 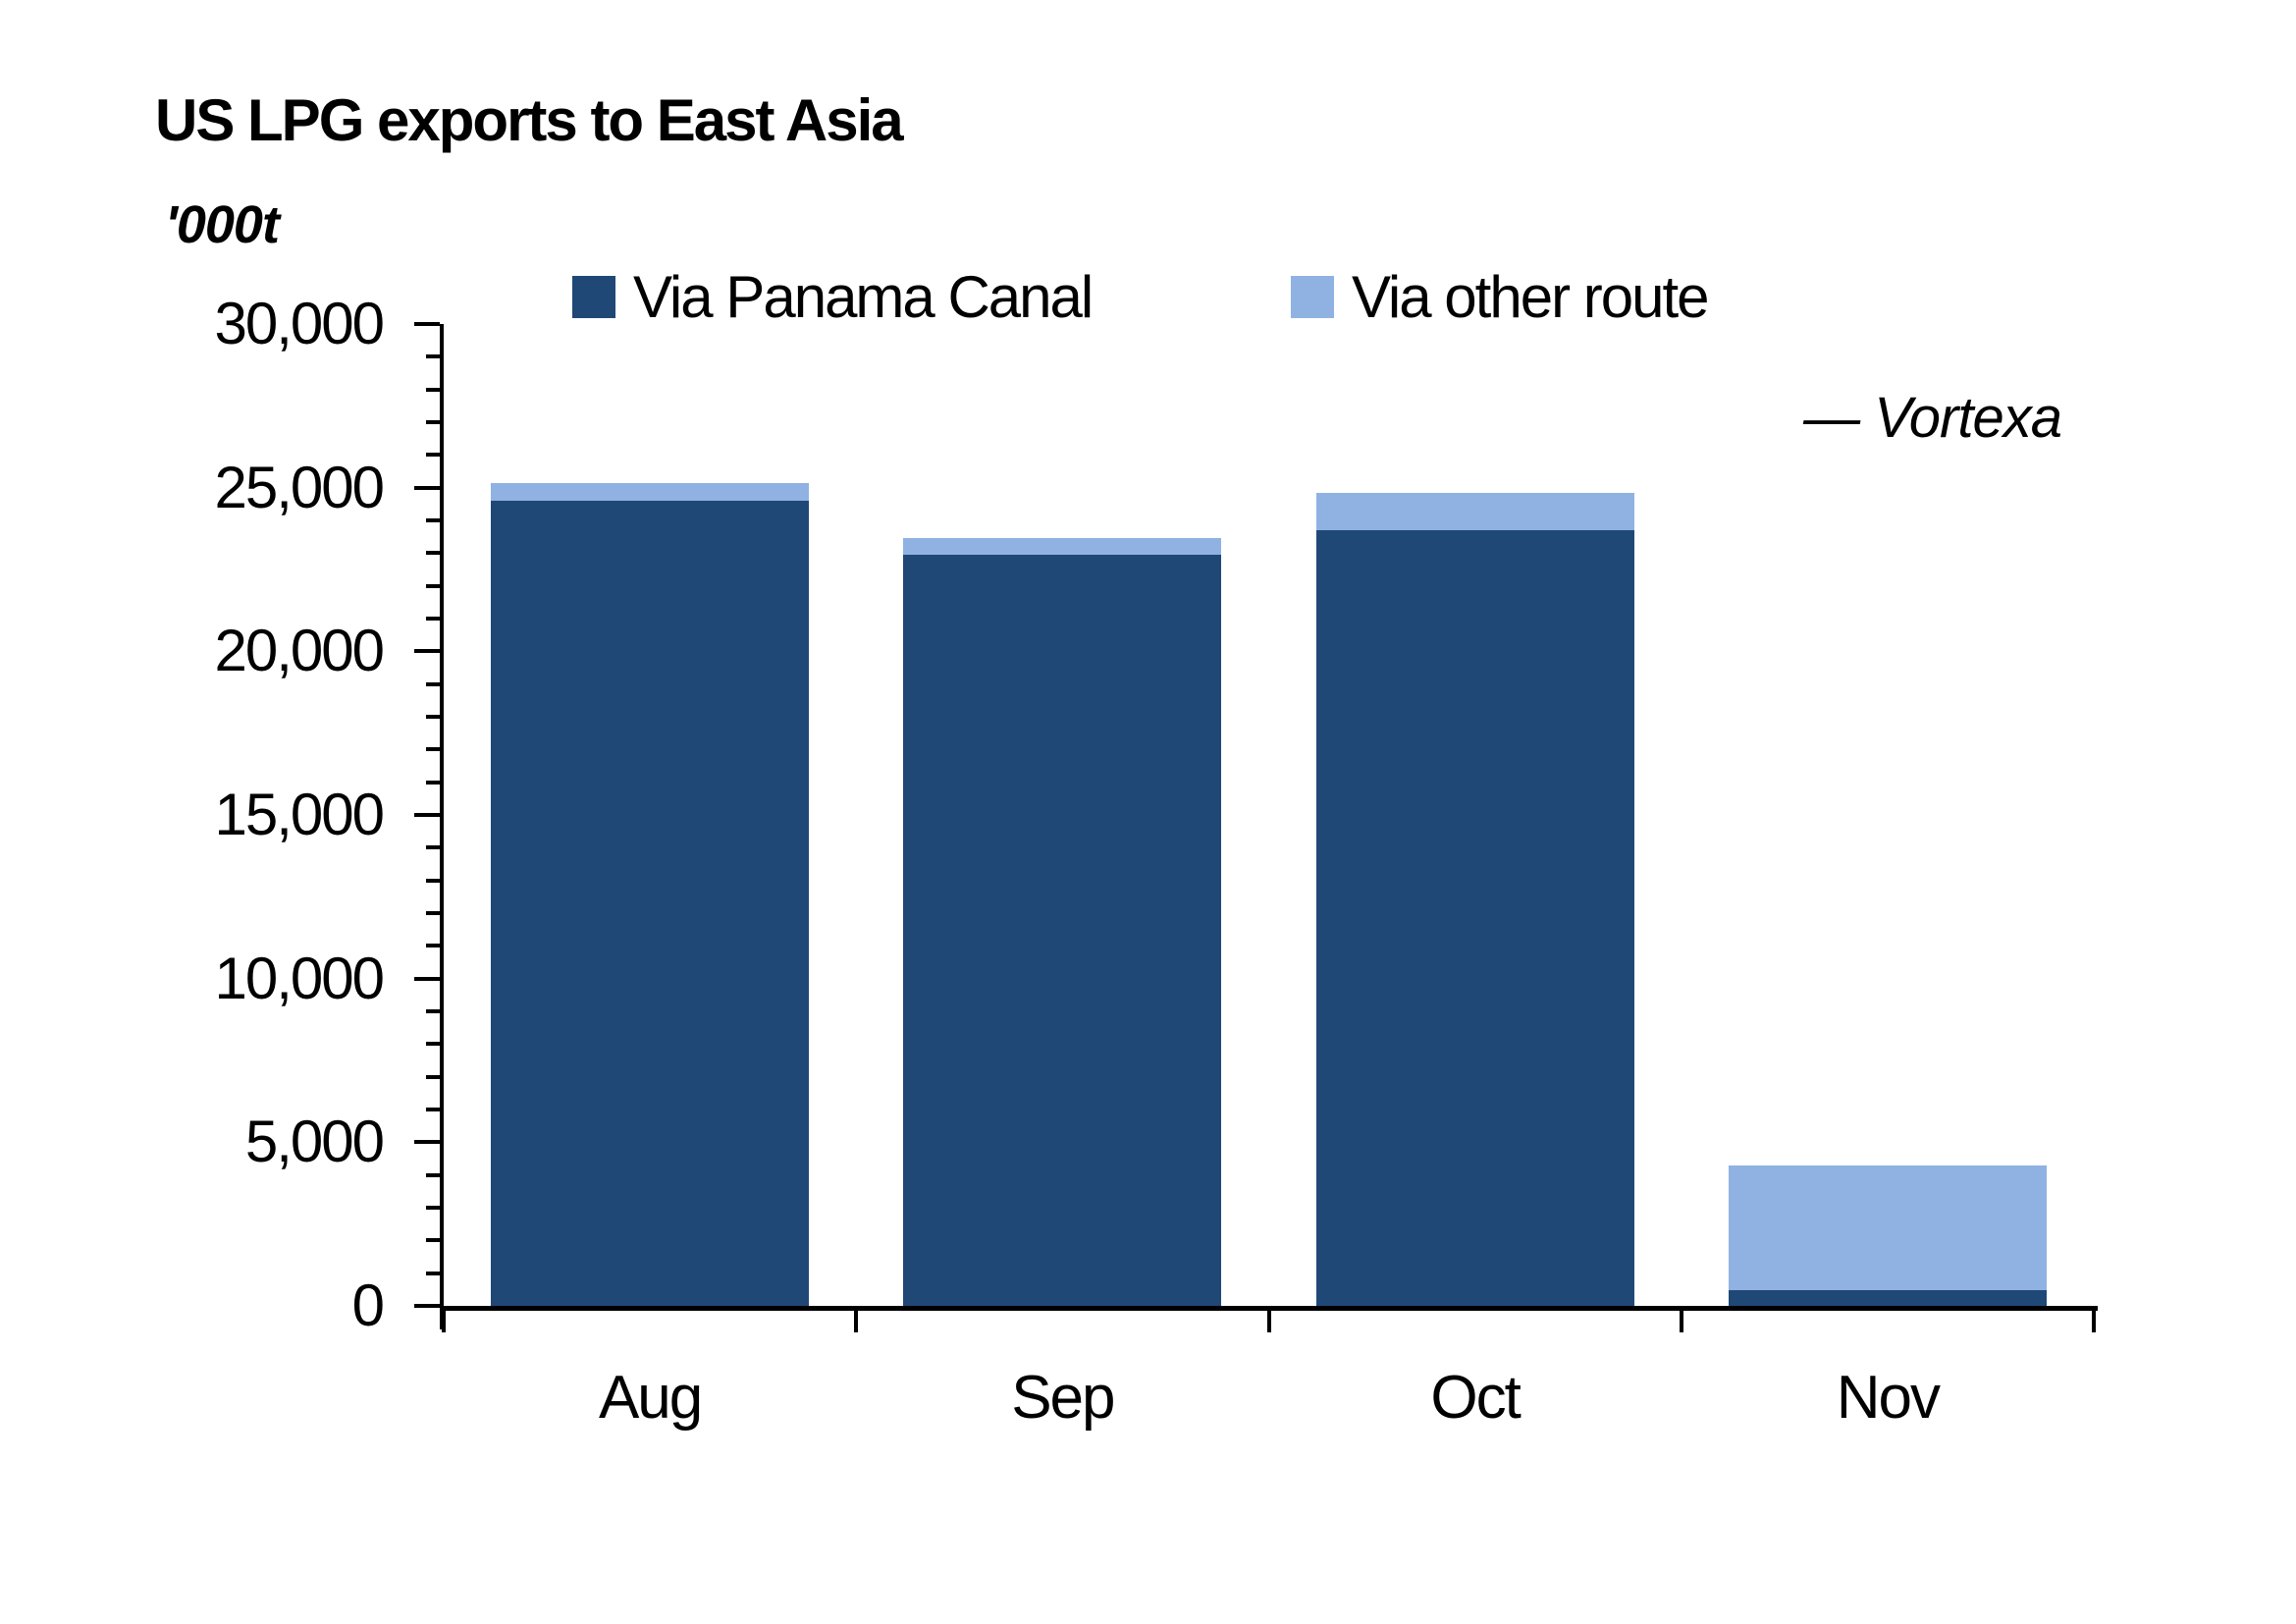 I want to click on legend: Via Panama Canal Via other route, so click(x=1148, y=293).